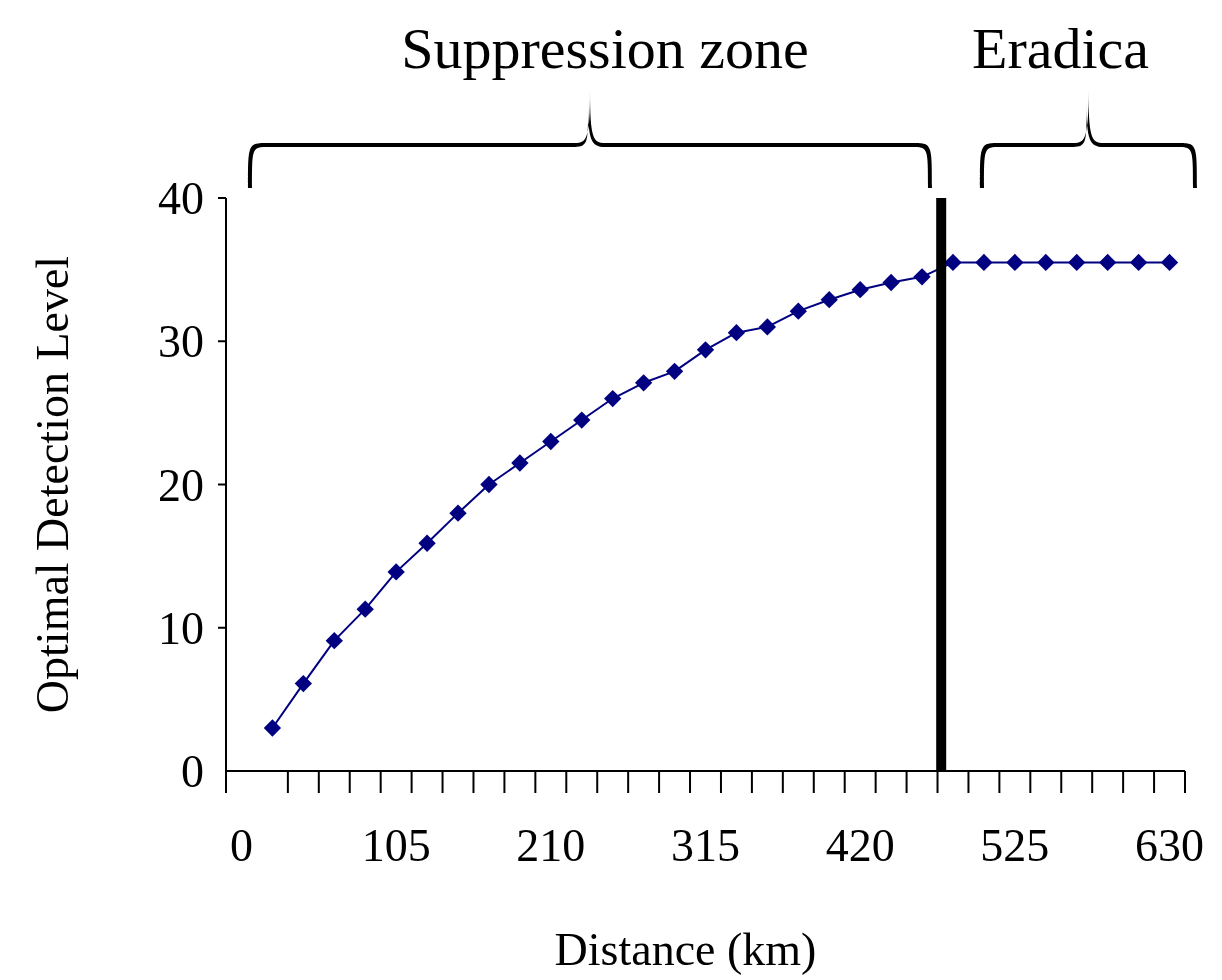 The width and height of the screenshot is (1222, 980). Describe the element at coordinates (181, 628) in the screenshot. I see `y-tick-label: 10` at that location.